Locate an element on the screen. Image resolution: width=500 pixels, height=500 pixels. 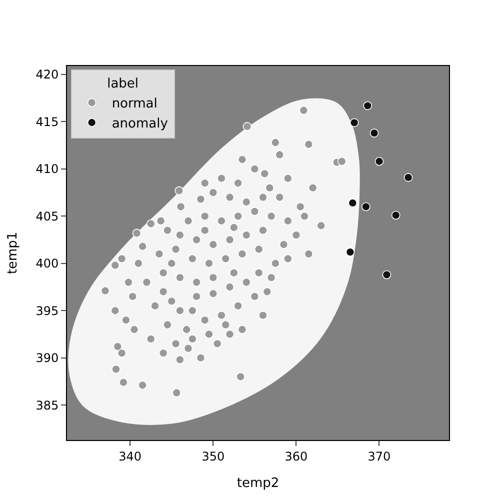
y-tick-label: 390 is located at coordinates (47, 358).